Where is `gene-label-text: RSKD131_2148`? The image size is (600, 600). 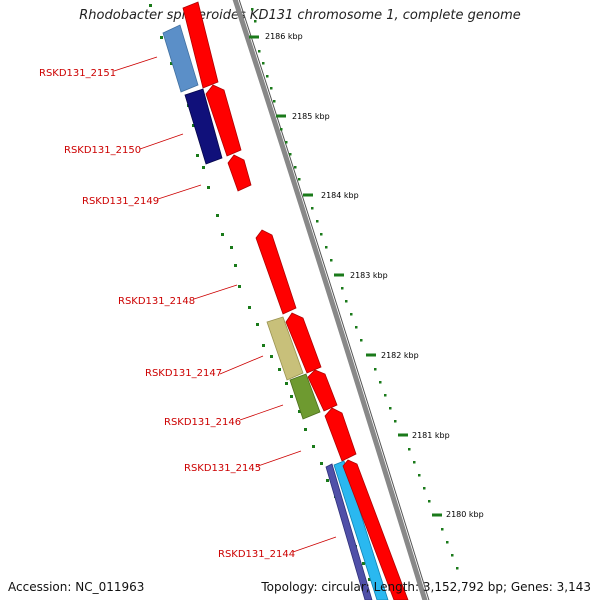 gene-label-text: RSKD131_2148 is located at coordinates (156, 301).